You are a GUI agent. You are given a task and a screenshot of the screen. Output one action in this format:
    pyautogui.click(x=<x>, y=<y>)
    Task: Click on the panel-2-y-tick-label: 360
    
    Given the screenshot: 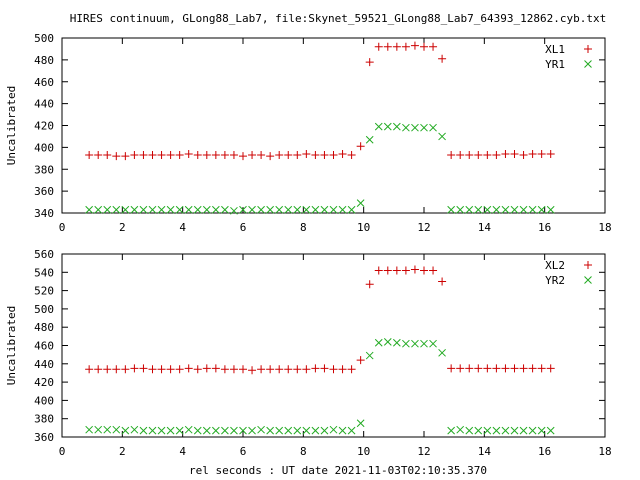 What is the action you would take?
    pyautogui.click(x=44, y=437)
    